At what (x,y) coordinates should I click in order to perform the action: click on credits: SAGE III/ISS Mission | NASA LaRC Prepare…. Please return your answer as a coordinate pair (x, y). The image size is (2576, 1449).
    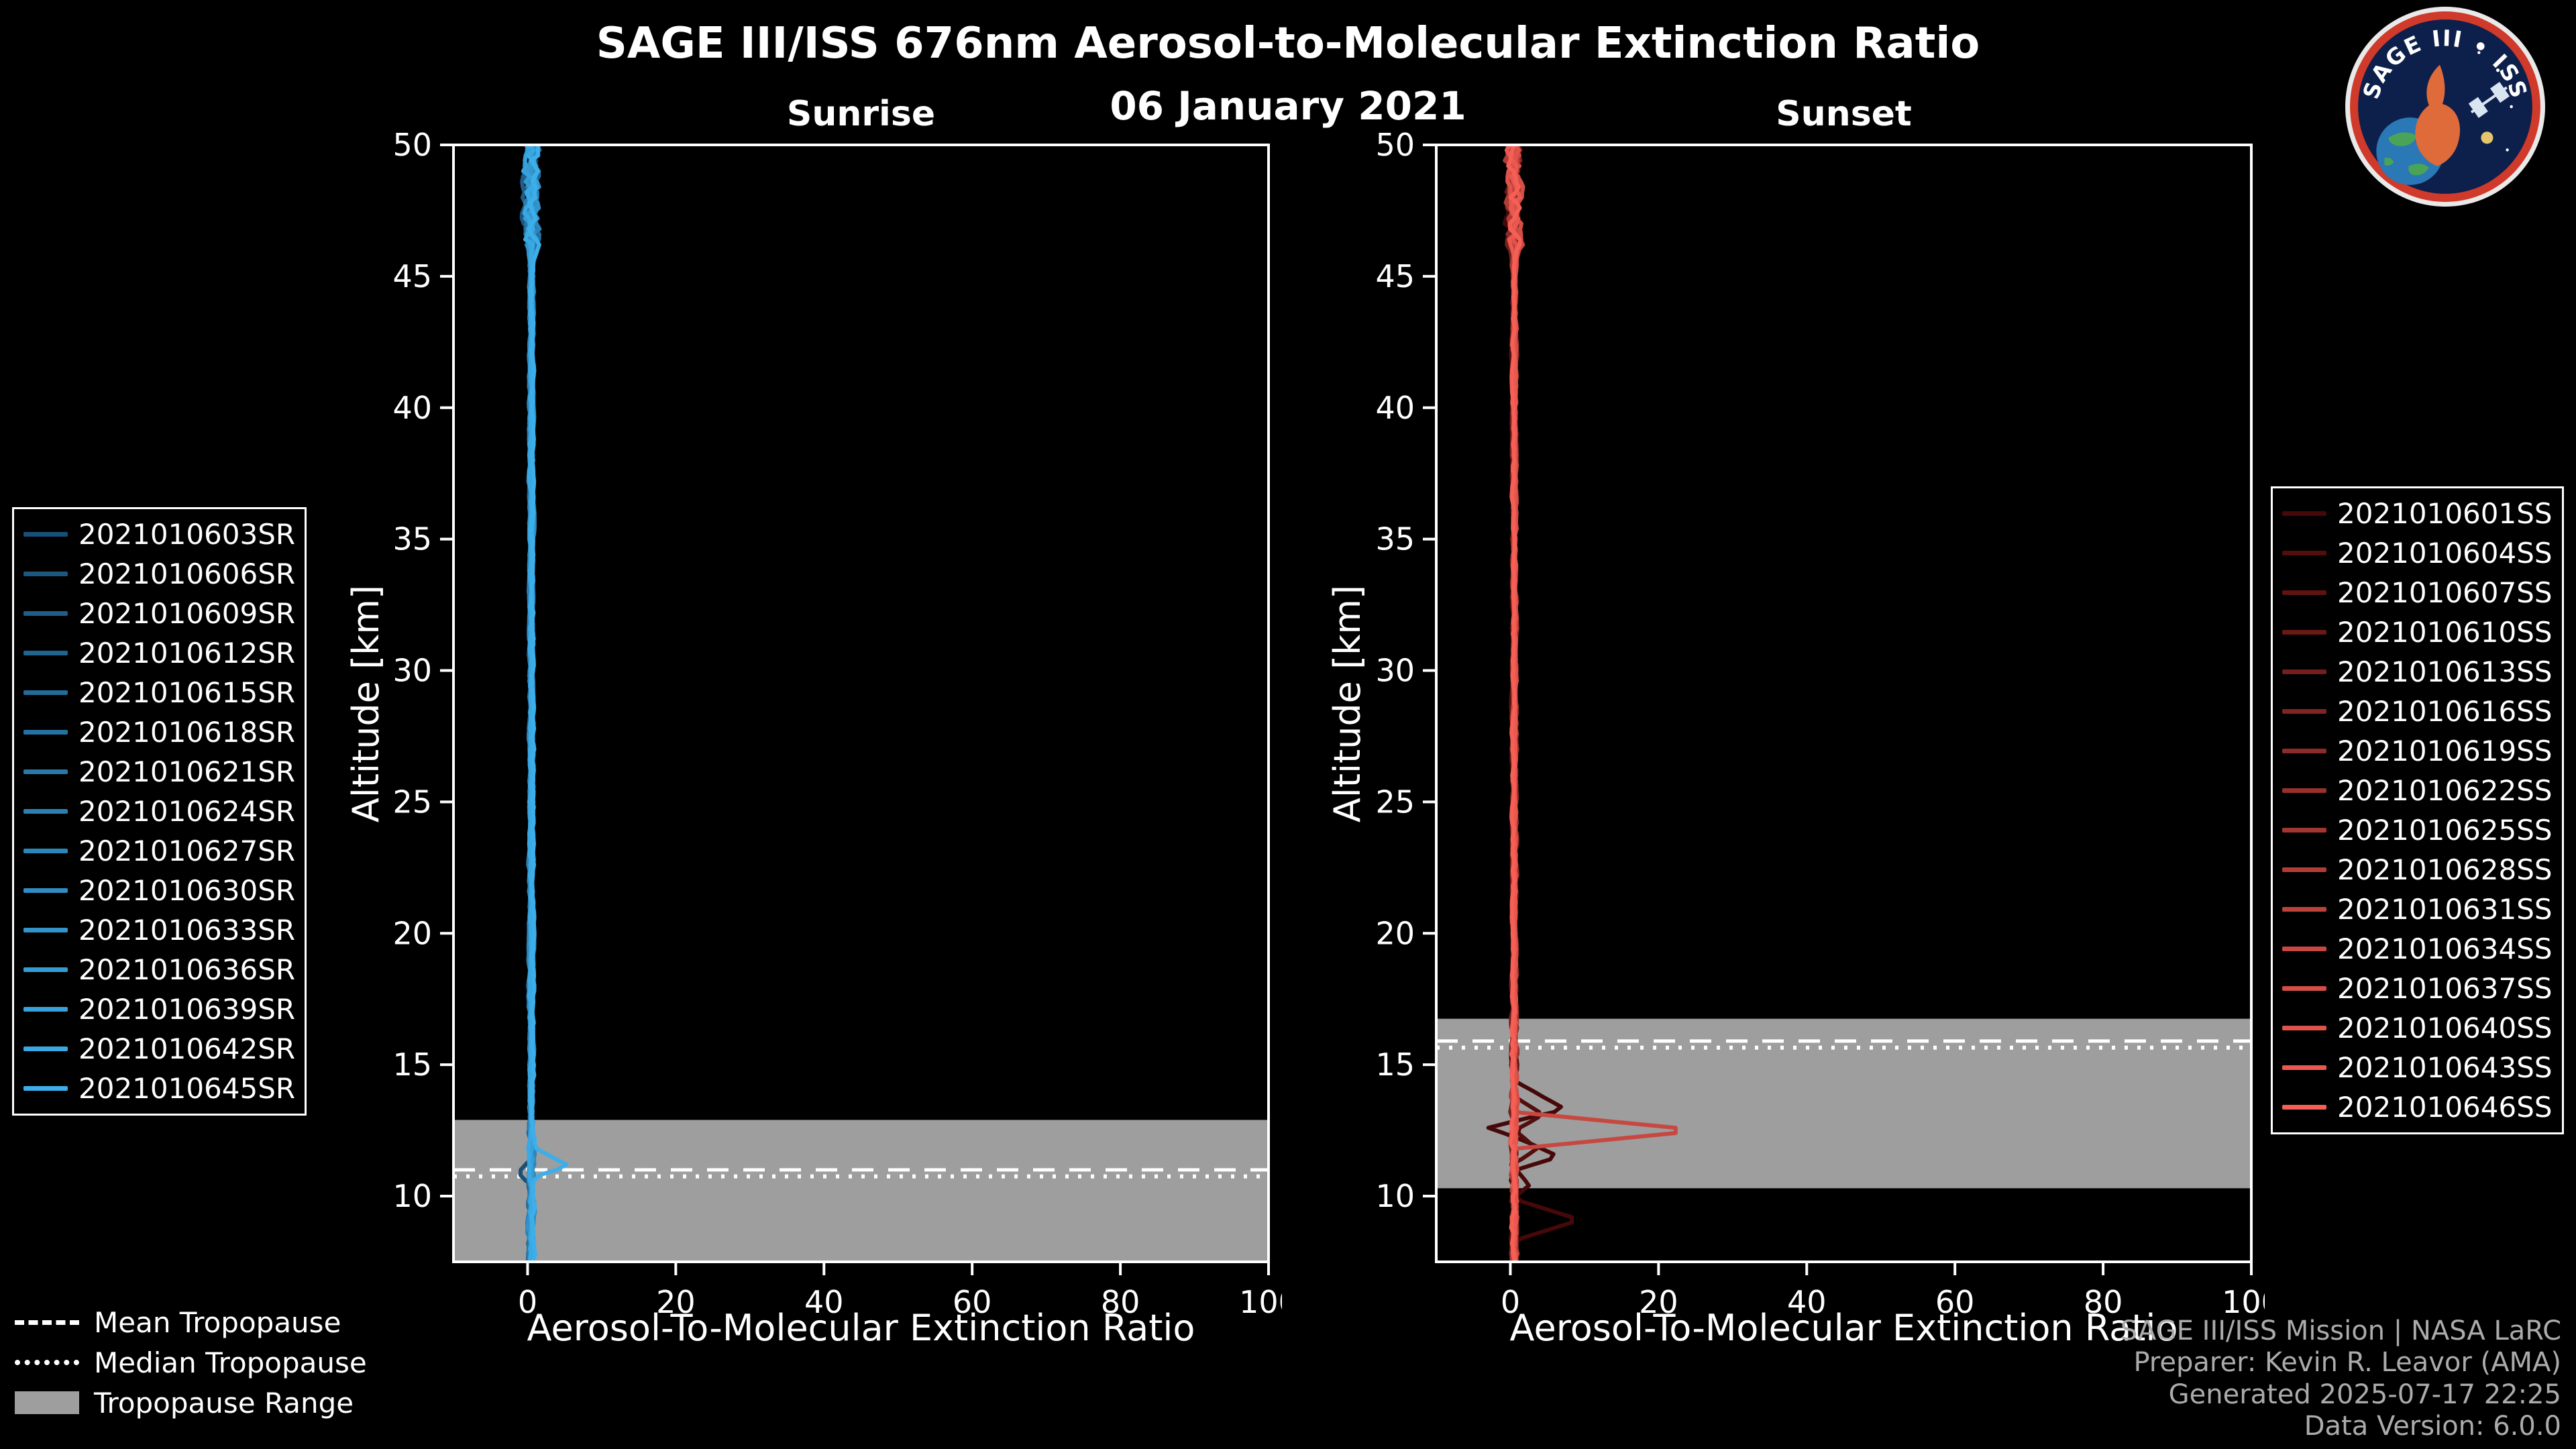
    Looking at the image, I should click on (2341, 1379).